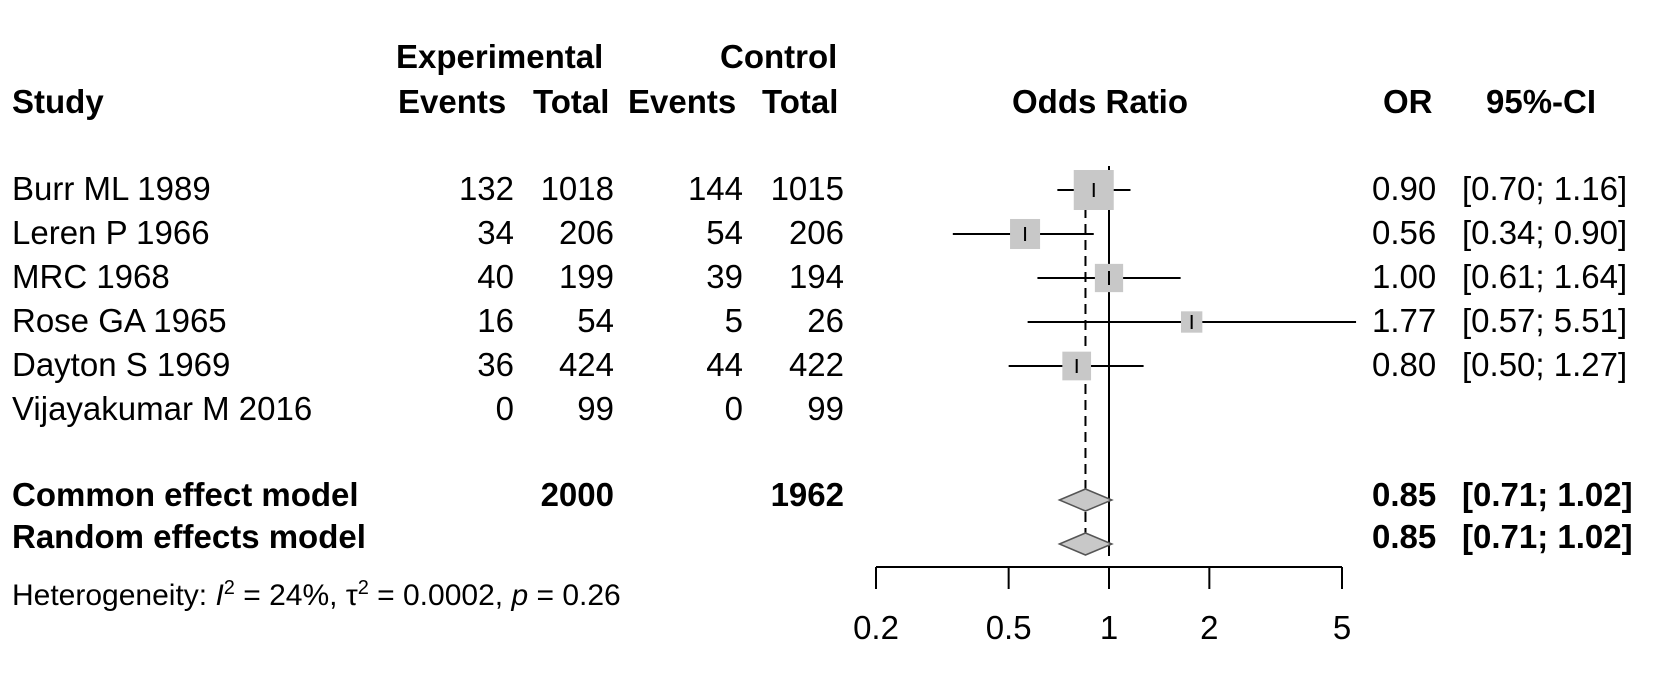  What do you see at coordinates (586, 364) in the screenshot?
I see `exp-total: 424` at bounding box center [586, 364].